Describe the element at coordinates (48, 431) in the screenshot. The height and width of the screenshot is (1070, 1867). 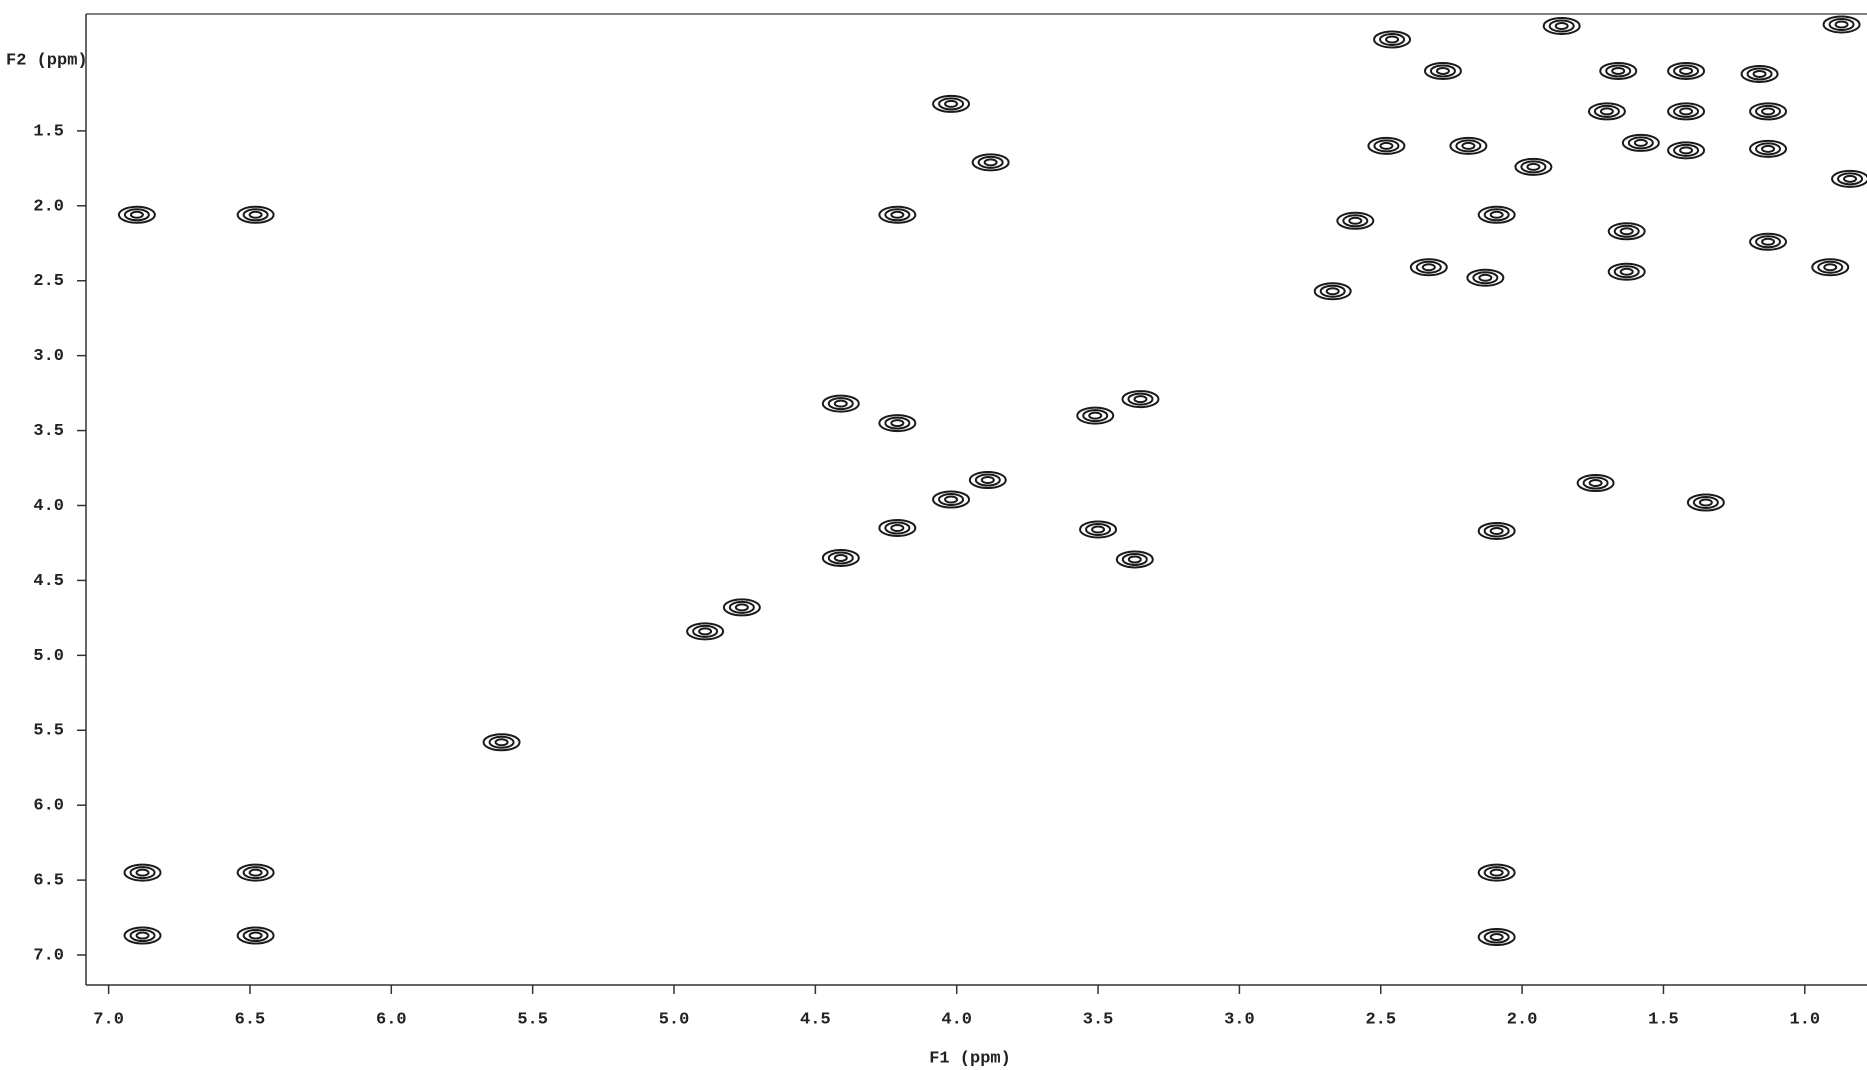
I see `y-tick-label: 3.5` at that location.